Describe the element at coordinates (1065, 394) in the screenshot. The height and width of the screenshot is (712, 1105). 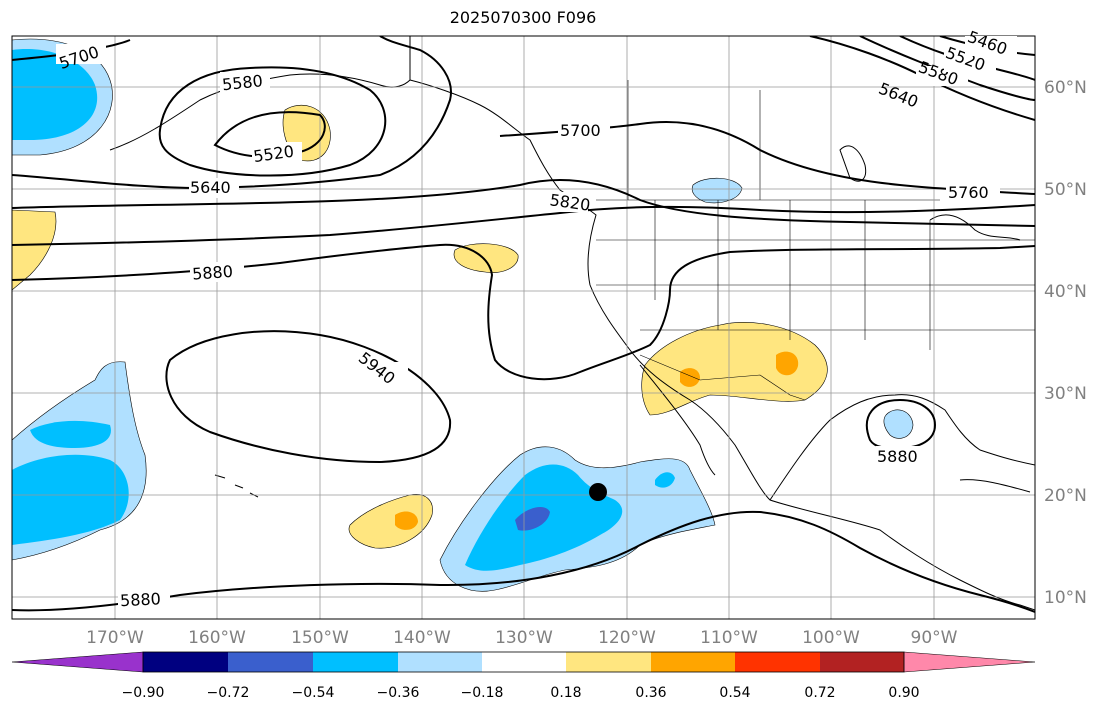
I see `lat-tick-label: 30°N` at that location.